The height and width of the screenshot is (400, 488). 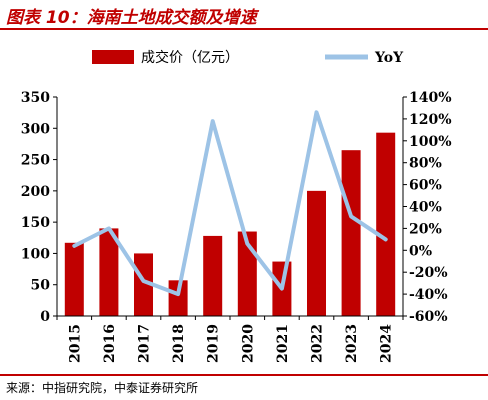 I want to click on bar-2018, so click(x=178, y=298).